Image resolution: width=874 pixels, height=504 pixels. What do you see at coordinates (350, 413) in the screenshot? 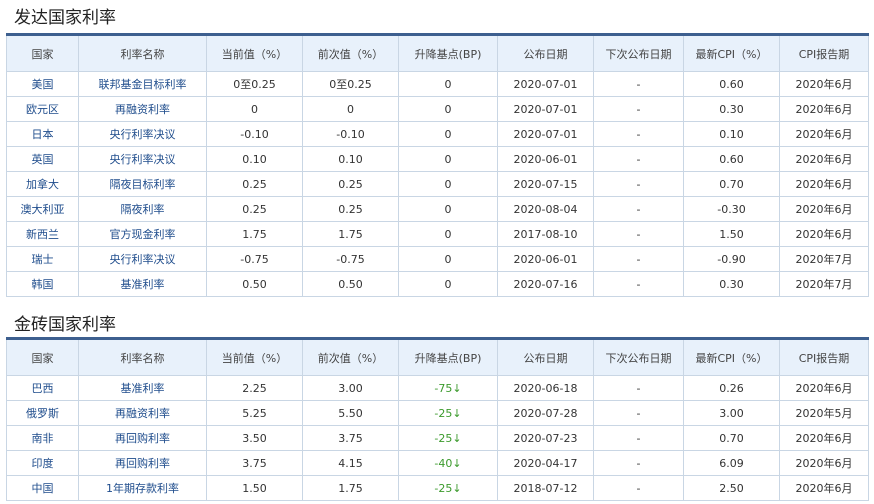
I see `previous-value-cell: 5.50` at bounding box center [350, 413].